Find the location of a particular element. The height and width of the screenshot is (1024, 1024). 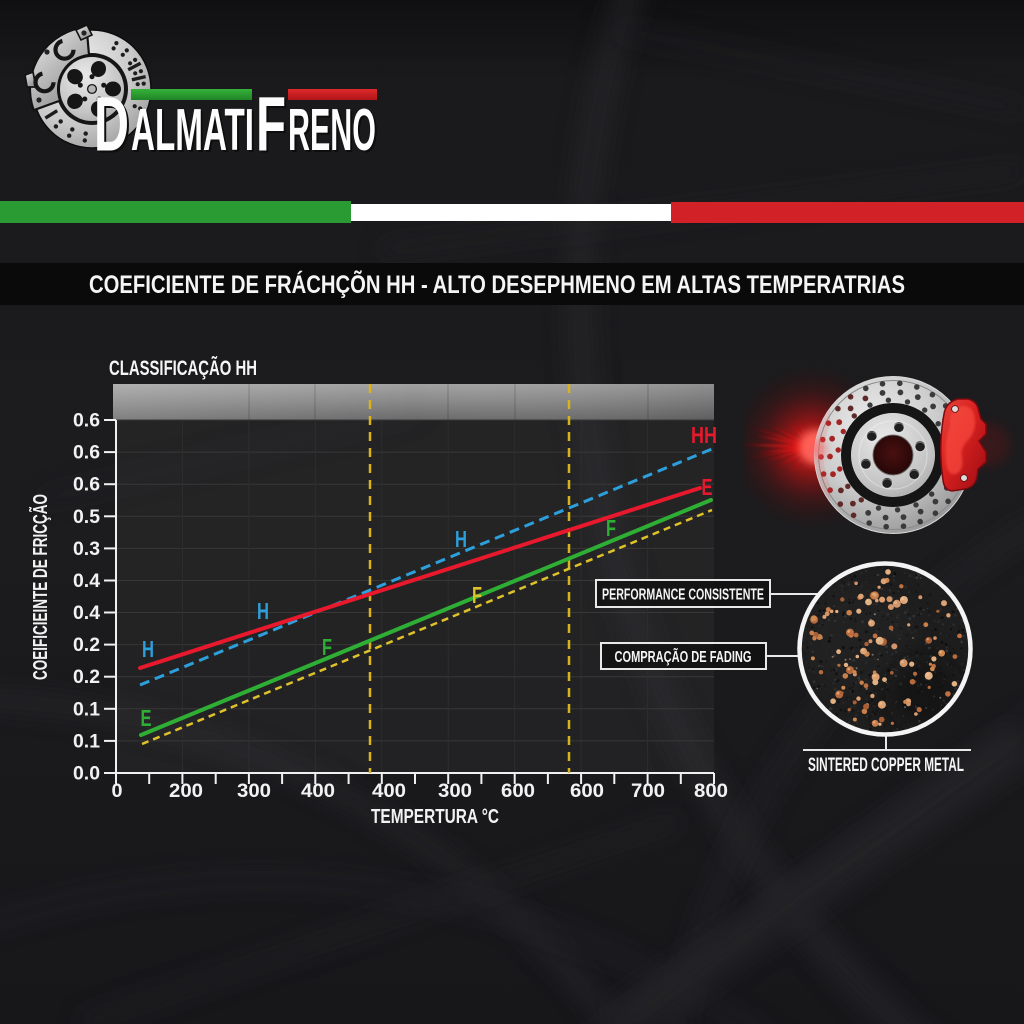

svg-text: 0.3 is located at coordinates (86, 549).